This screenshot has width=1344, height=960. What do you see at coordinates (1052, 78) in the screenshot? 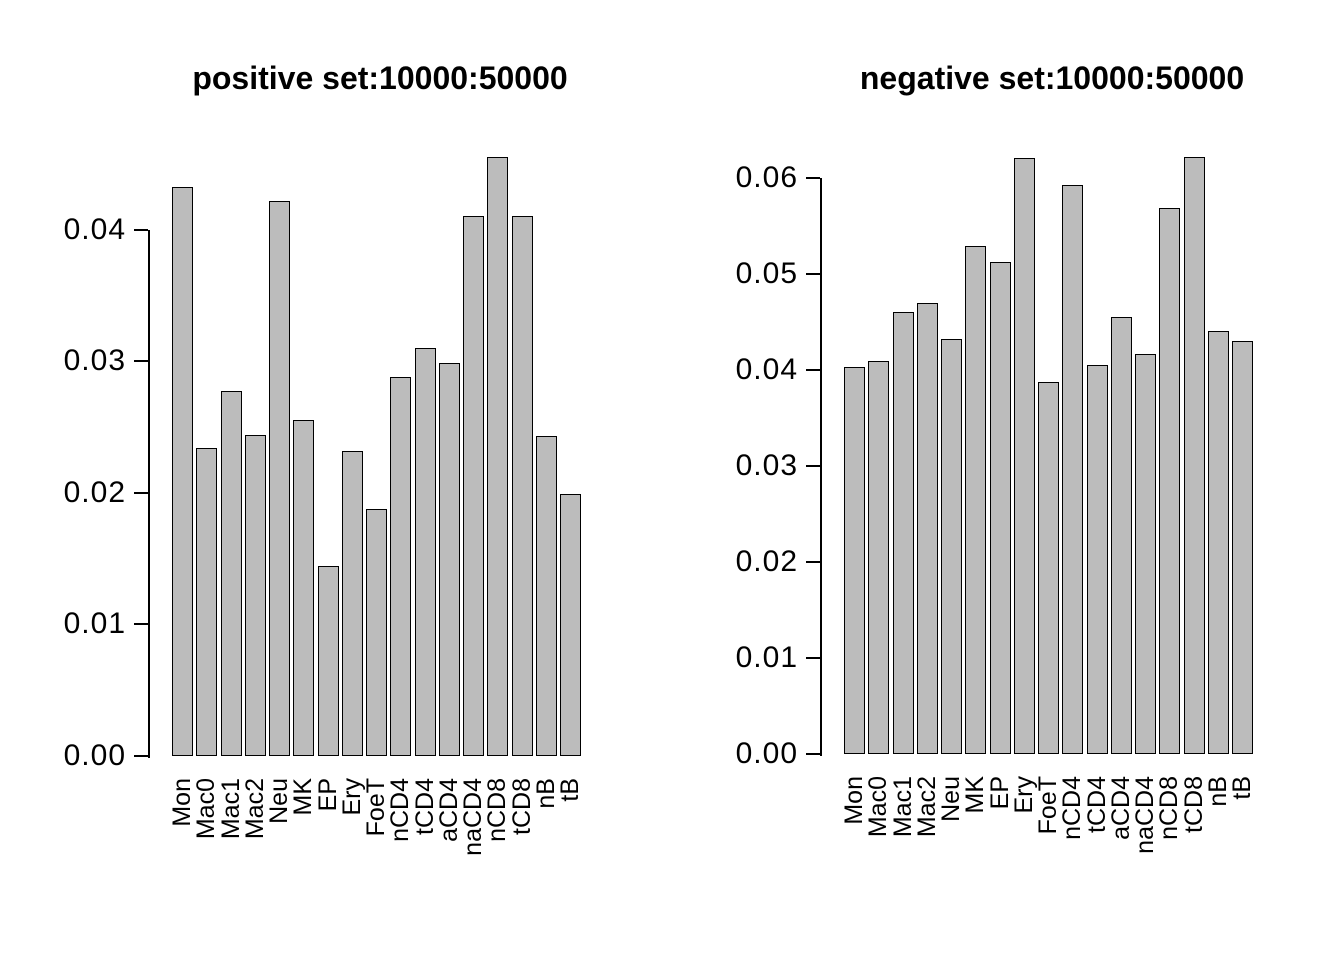
I see `chart-title-negative: negative set:10000:50000` at bounding box center [1052, 78].